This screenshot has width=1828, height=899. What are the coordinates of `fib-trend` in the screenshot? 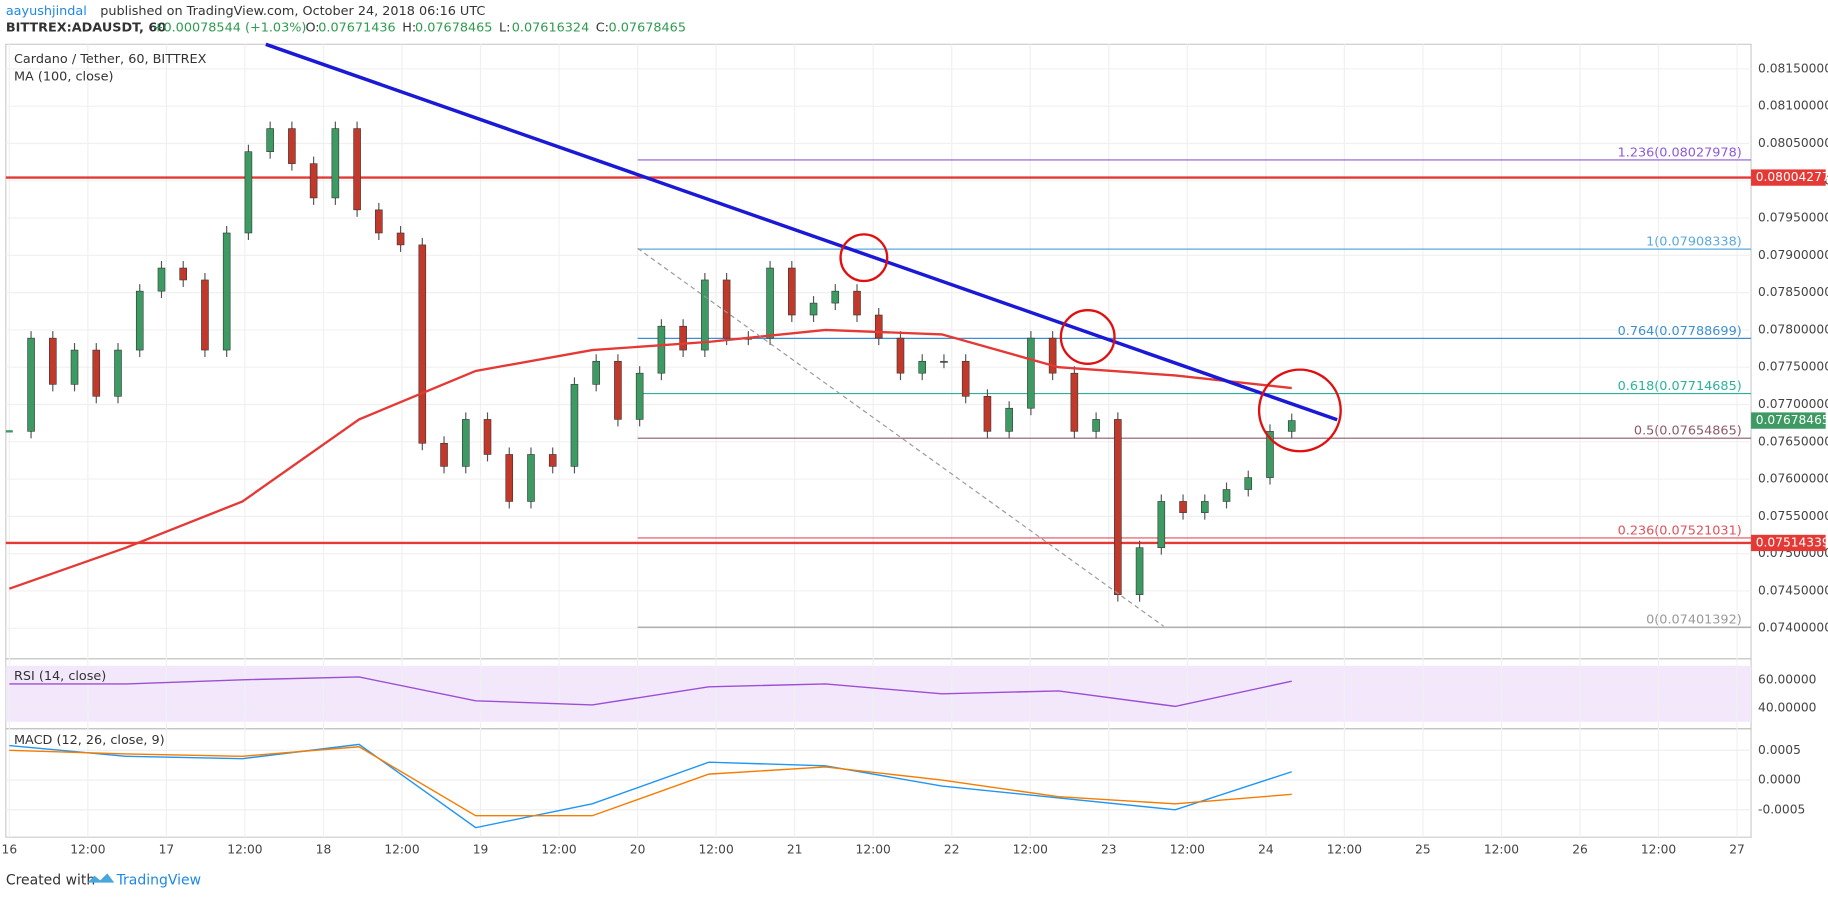 It's located at (900, 437).